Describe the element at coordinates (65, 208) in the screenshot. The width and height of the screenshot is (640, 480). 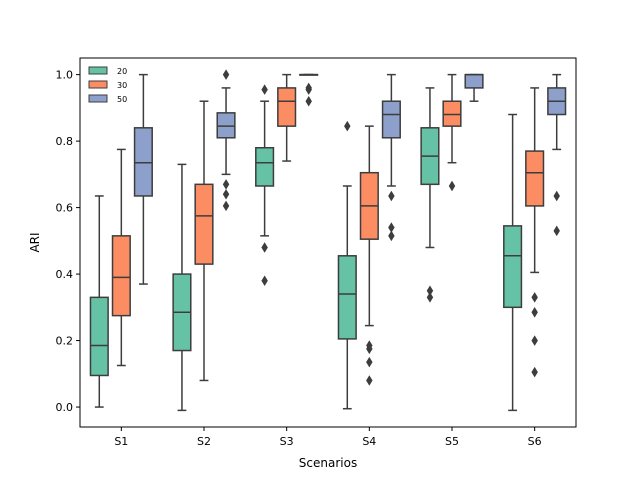
I see `y-tick-label: 0.6` at that location.